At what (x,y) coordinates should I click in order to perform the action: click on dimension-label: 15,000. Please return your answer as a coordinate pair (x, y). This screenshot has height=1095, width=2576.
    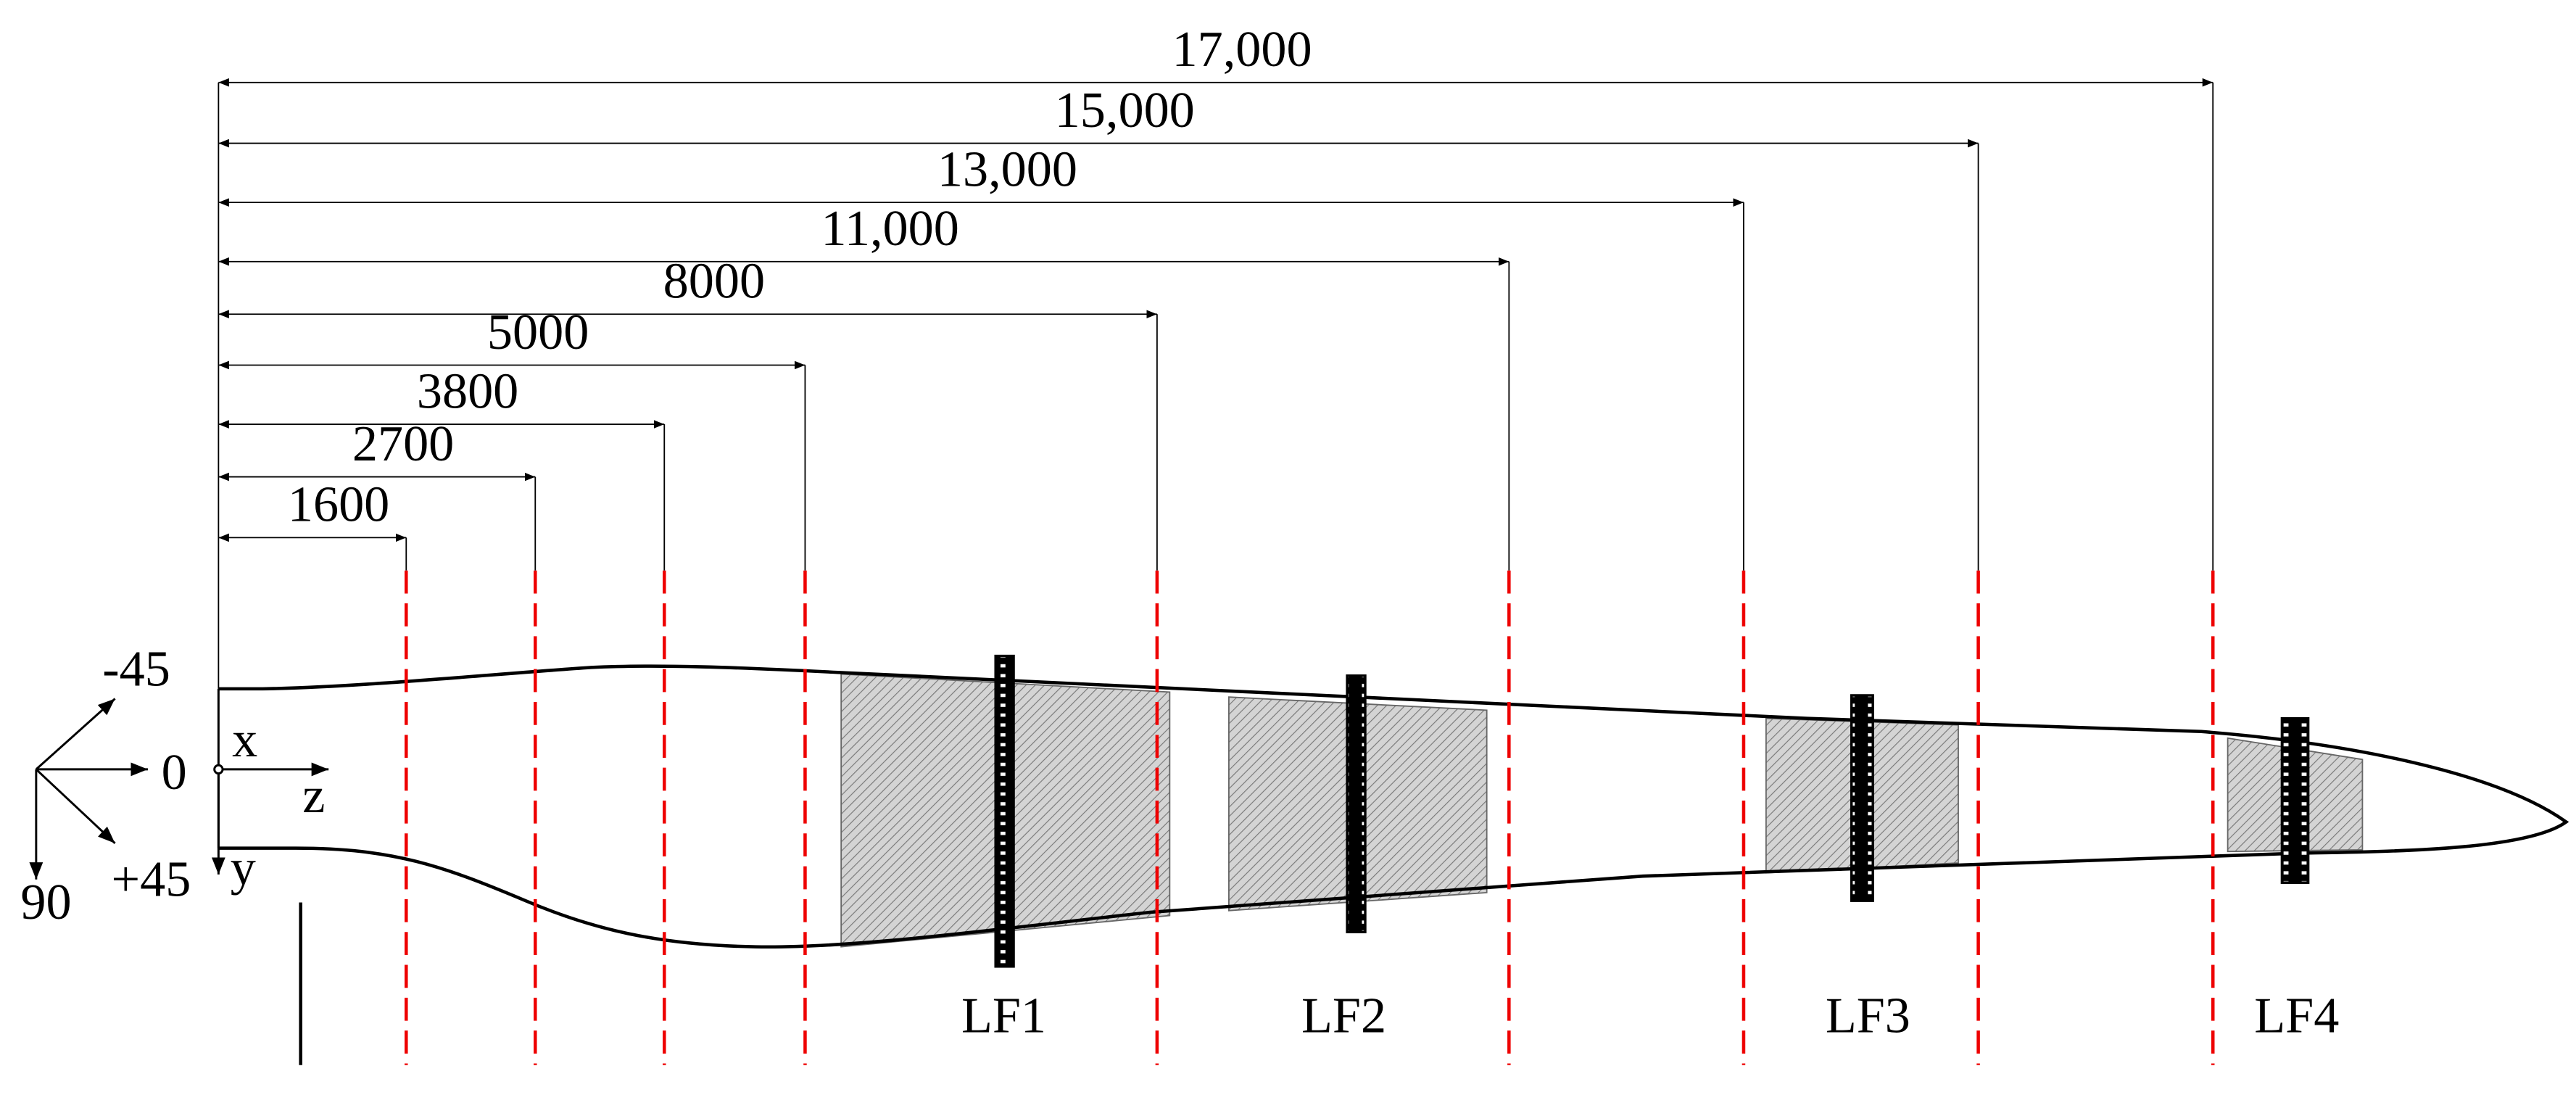
    Looking at the image, I should click on (1125, 110).